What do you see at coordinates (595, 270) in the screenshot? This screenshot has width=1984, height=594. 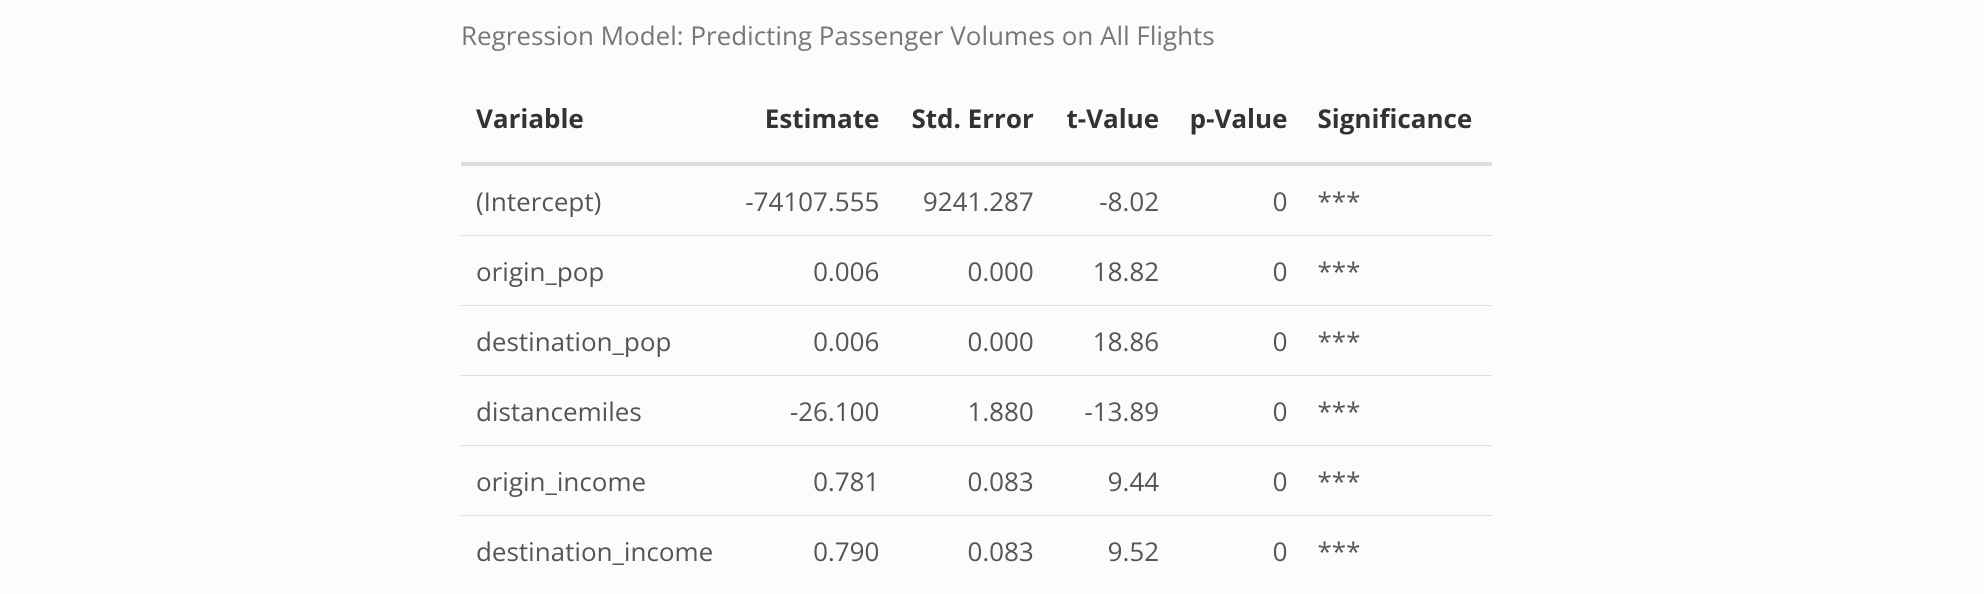 I see `cell-variable: origin_pop` at bounding box center [595, 270].